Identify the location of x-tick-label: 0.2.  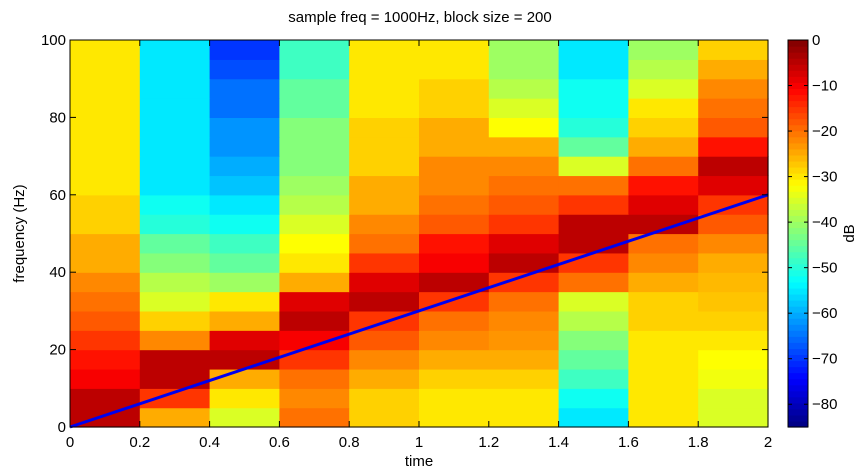
(139, 442).